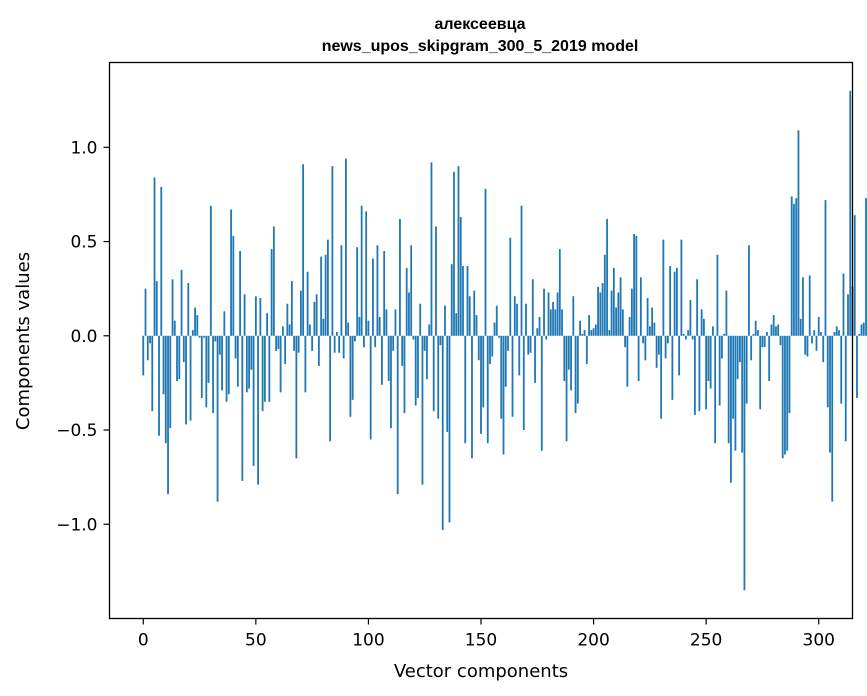  What do you see at coordinates (83, 148) in the screenshot?
I see `y-tick-label: 1.0` at bounding box center [83, 148].